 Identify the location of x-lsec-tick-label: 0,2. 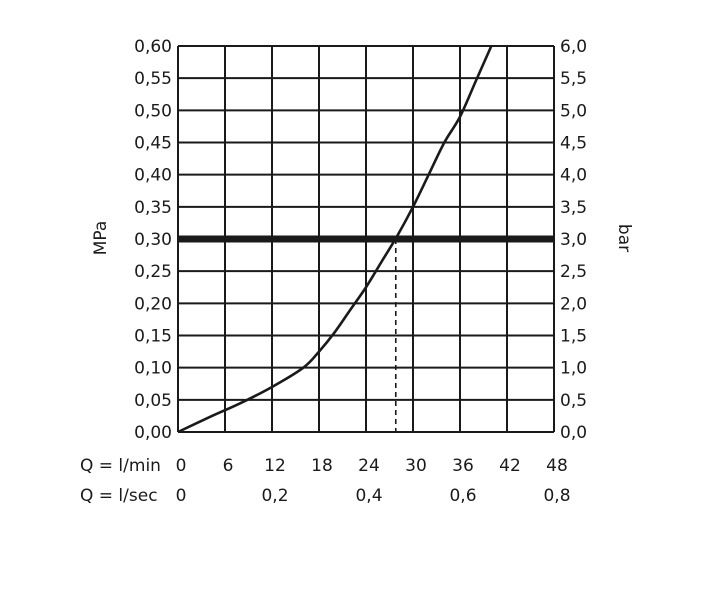
(274, 496).